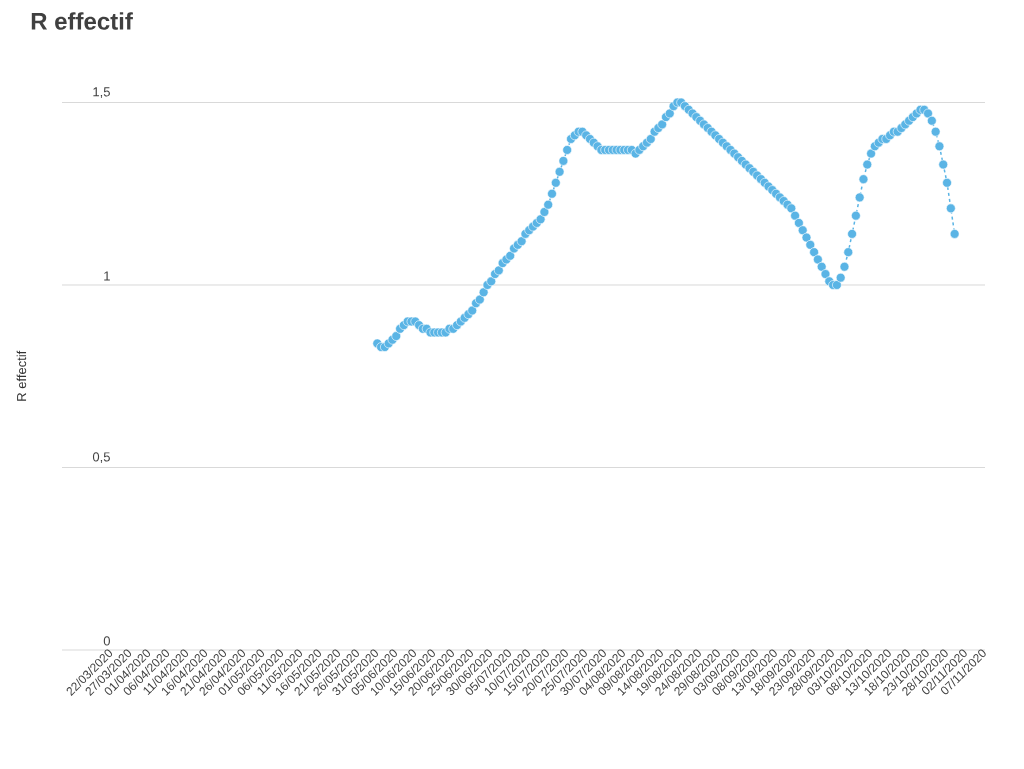 The height and width of the screenshot is (769, 1024). What do you see at coordinates (107, 276) in the screenshot?
I see `y-tick-label: 1` at bounding box center [107, 276].